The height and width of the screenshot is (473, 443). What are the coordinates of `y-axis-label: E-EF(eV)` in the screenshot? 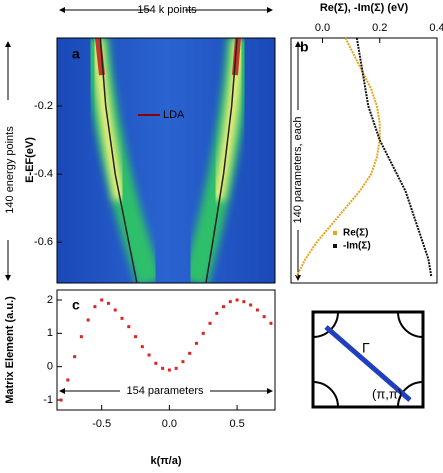 It's located at (30, 160).